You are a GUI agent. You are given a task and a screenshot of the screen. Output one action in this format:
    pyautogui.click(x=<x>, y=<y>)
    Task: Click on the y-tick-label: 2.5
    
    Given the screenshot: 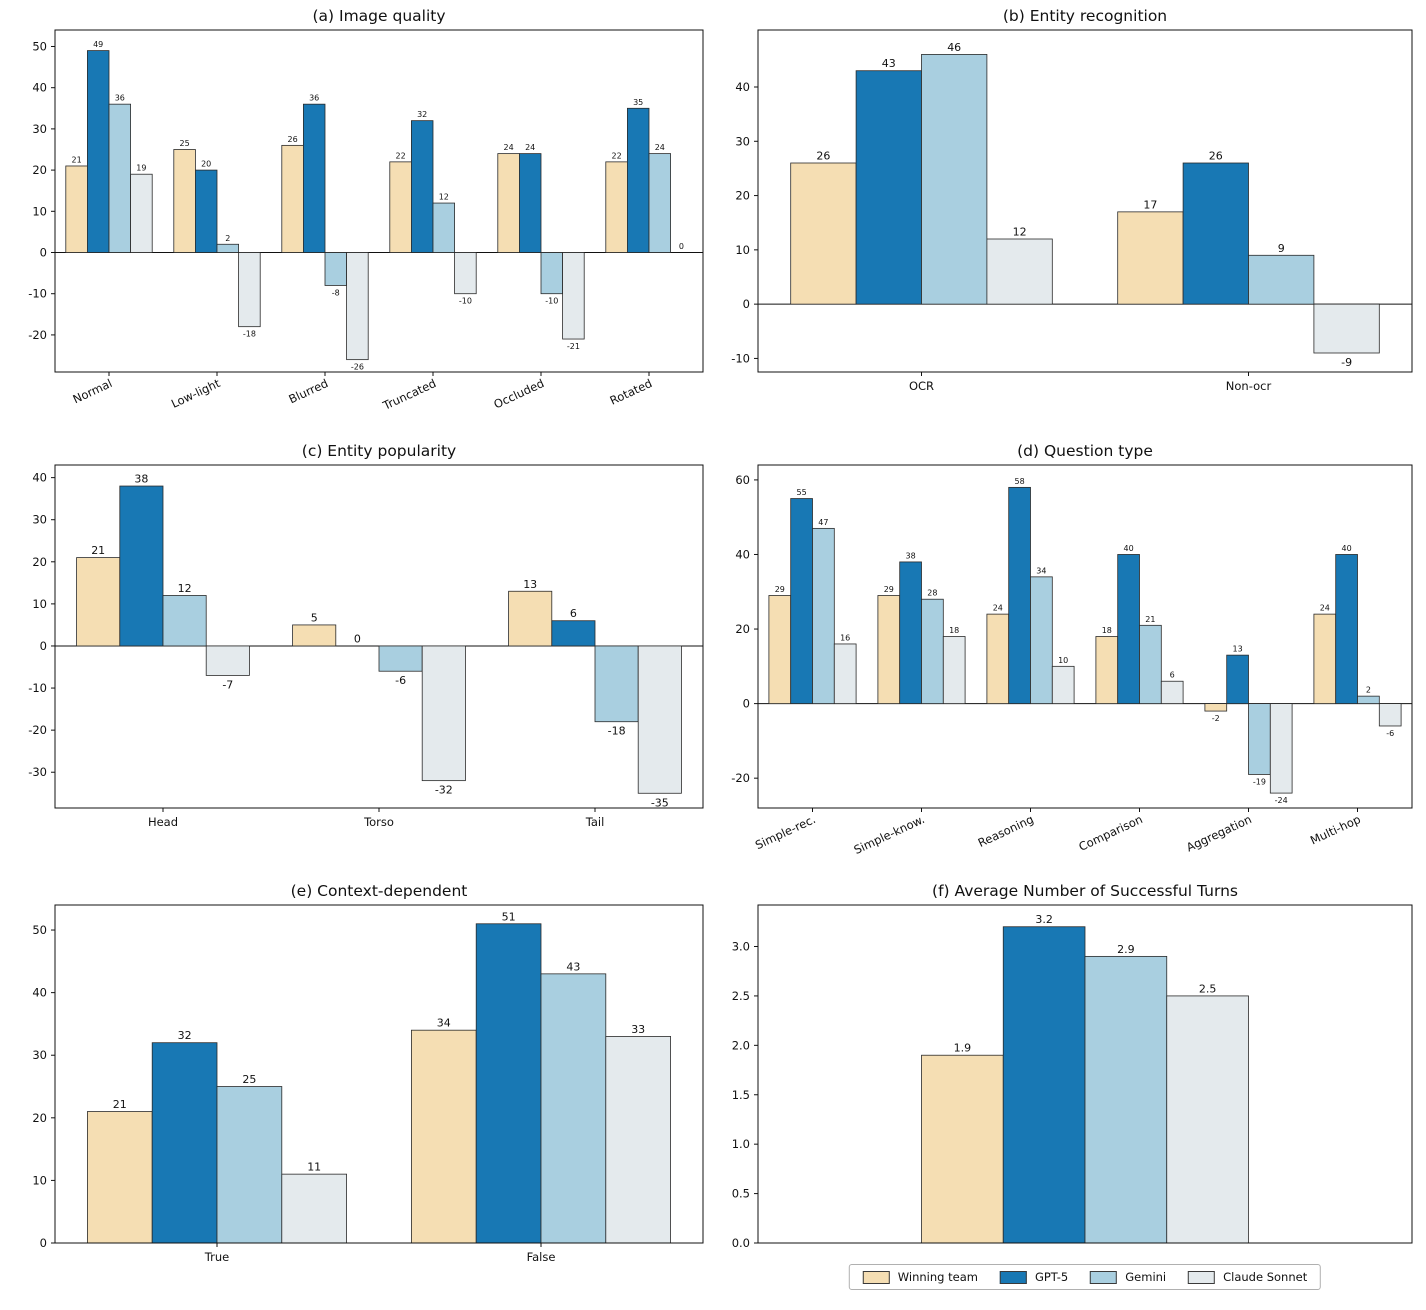 What is the action you would take?
    pyautogui.click(x=741, y=996)
    